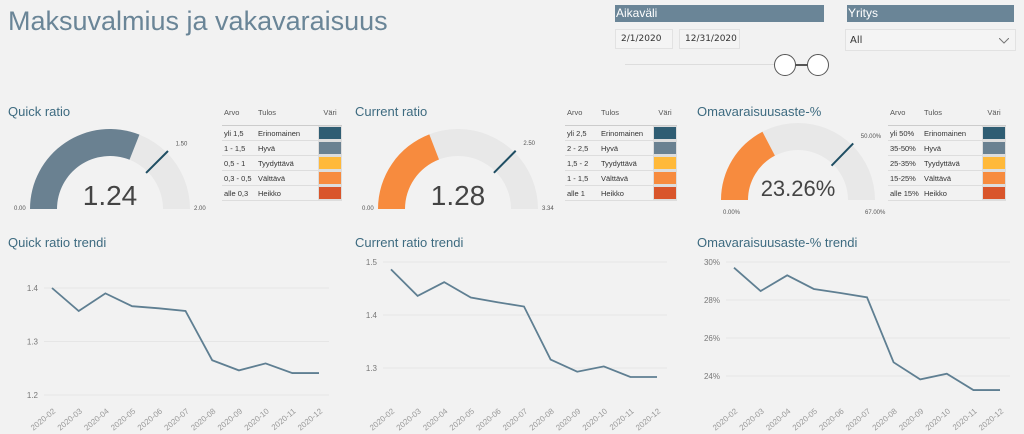 This screenshot has width=1024, height=434. I want to click on legend-result: Tyydyttävä, so click(276, 163).